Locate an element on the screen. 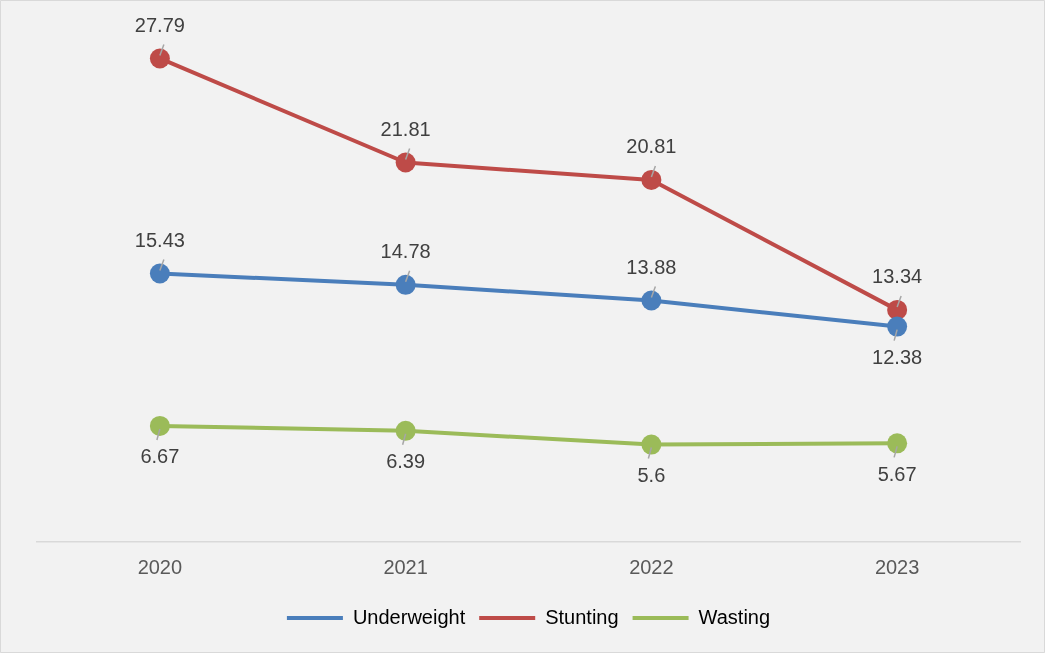 The image size is (1045, 653). data-label: 6.67 is located at coordinates (160, 456).